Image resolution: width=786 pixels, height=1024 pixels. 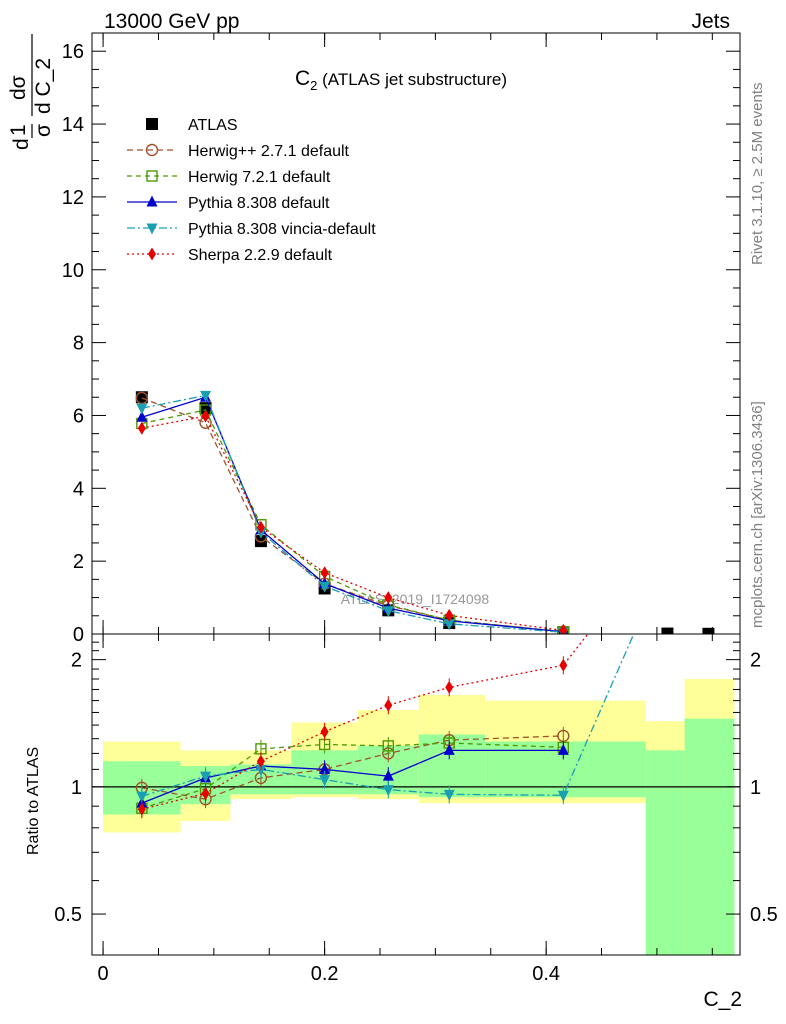 I want to click on main-ytick-label-4: 8, so click(x=78, y=344).